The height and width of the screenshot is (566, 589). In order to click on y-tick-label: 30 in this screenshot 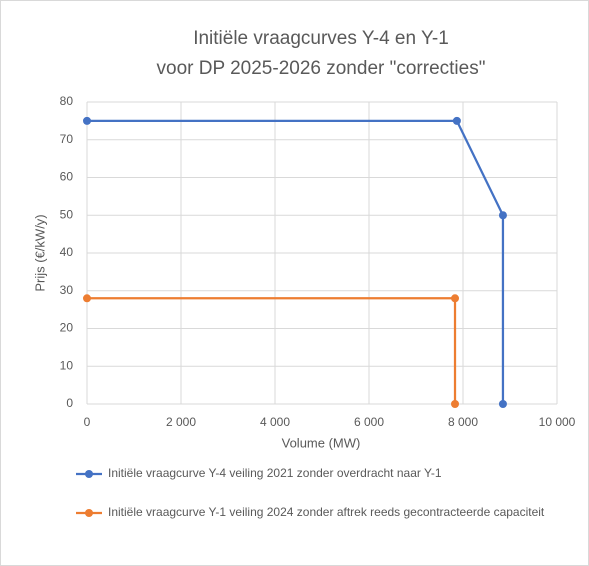, I will do `click(67, 290)`.